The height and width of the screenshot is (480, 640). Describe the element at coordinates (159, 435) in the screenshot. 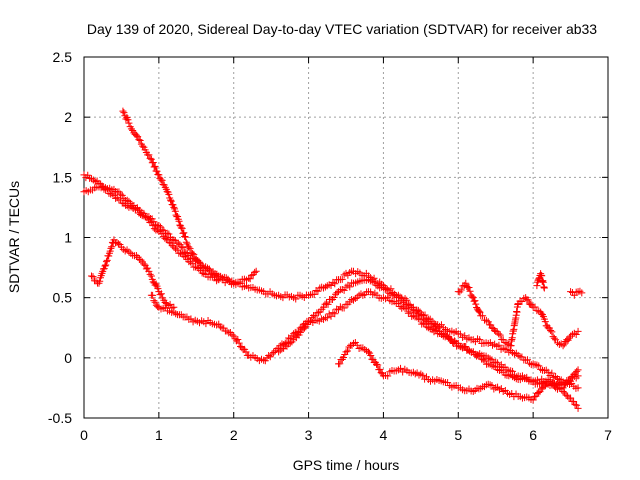

I see `x-tick-label: 1` at that location.